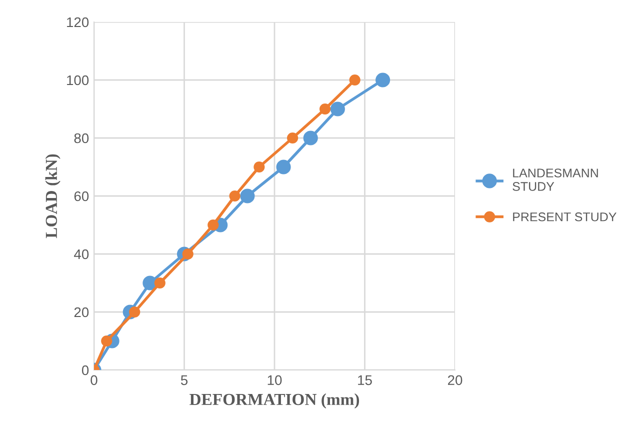 This screenshot has height=441, width=634. I want to click on legend-label: PRESENT STUDY, so click(564, 217).